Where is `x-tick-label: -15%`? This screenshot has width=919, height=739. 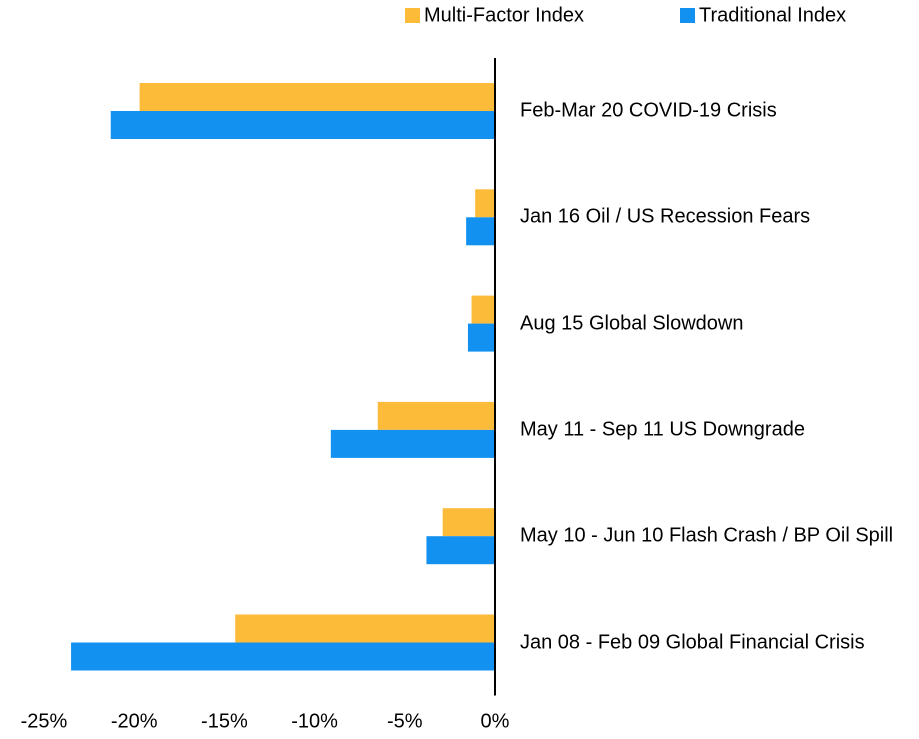 x-tick-label: -15% is located at coordinates (224, 721).